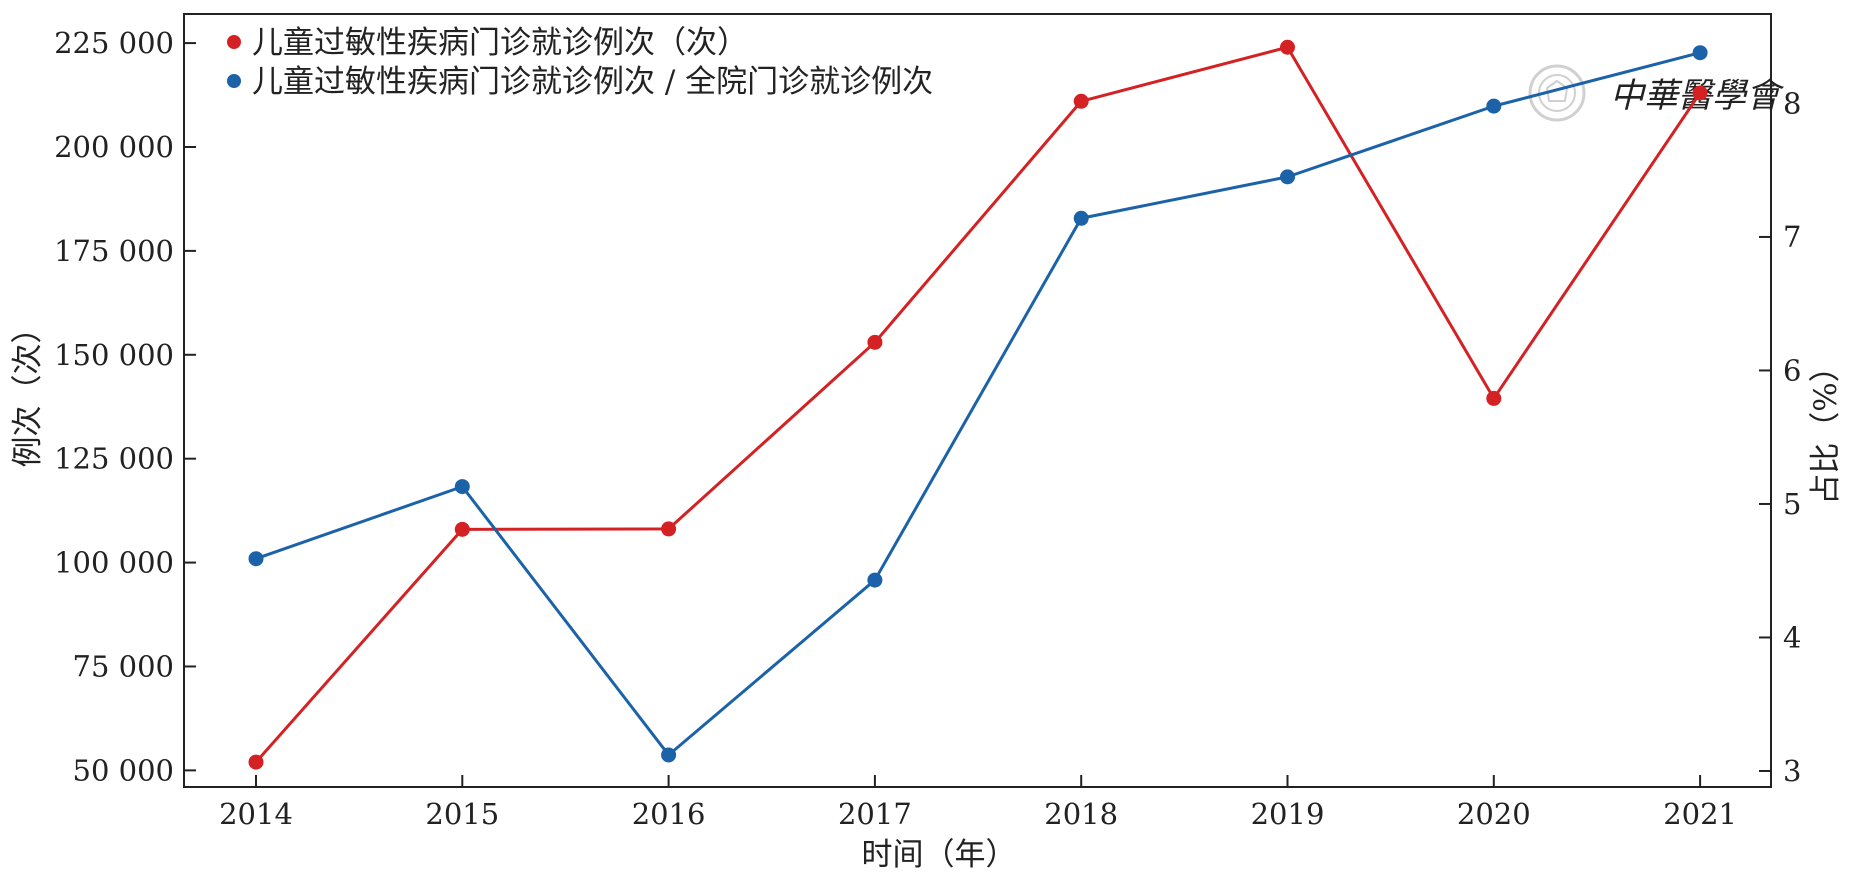 The height and width of the screenshot is (885, 1865). What do you see at coordinates (1792, 237) in the screenshot?
I see `right-tick-label: 7` at bounding box center [1792, 237].